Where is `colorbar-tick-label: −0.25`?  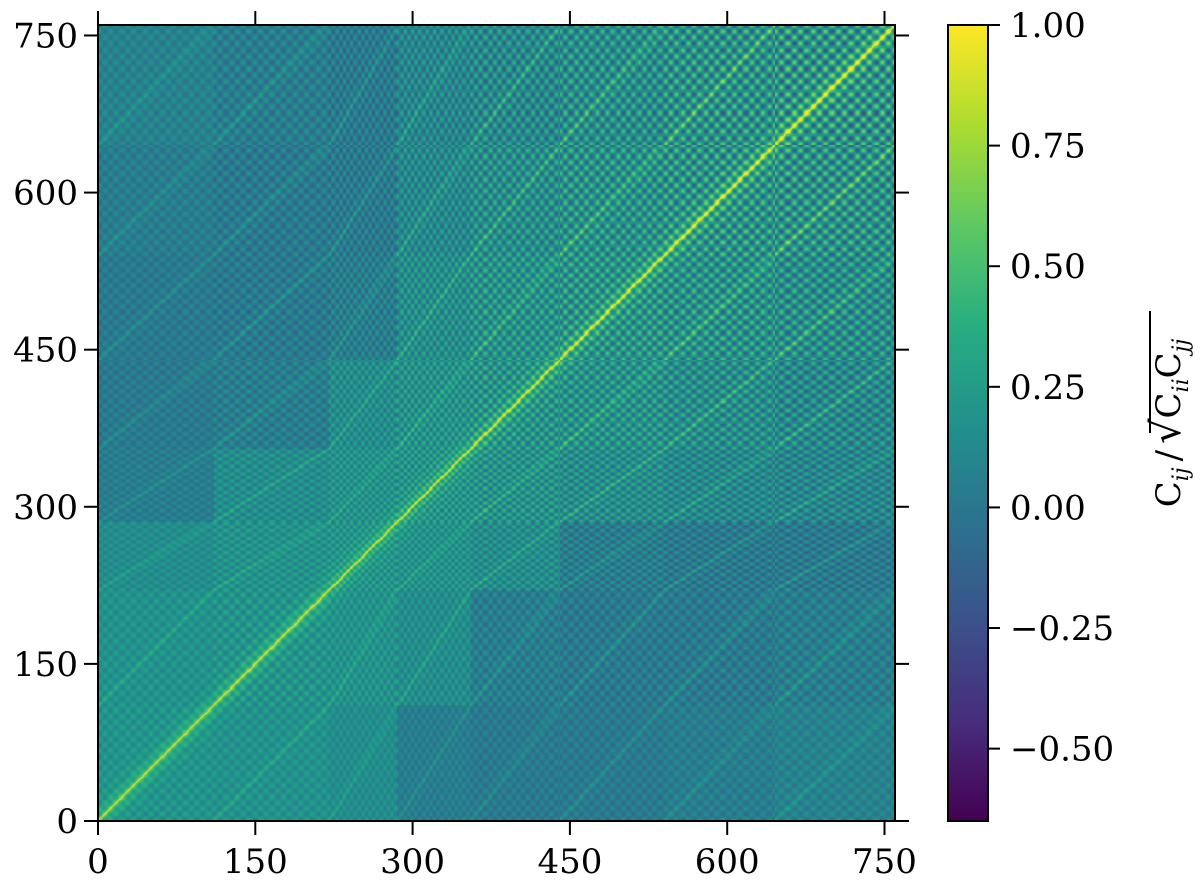 colorbar-tick-label: −0.25 is located at coordinates (1062, 629).